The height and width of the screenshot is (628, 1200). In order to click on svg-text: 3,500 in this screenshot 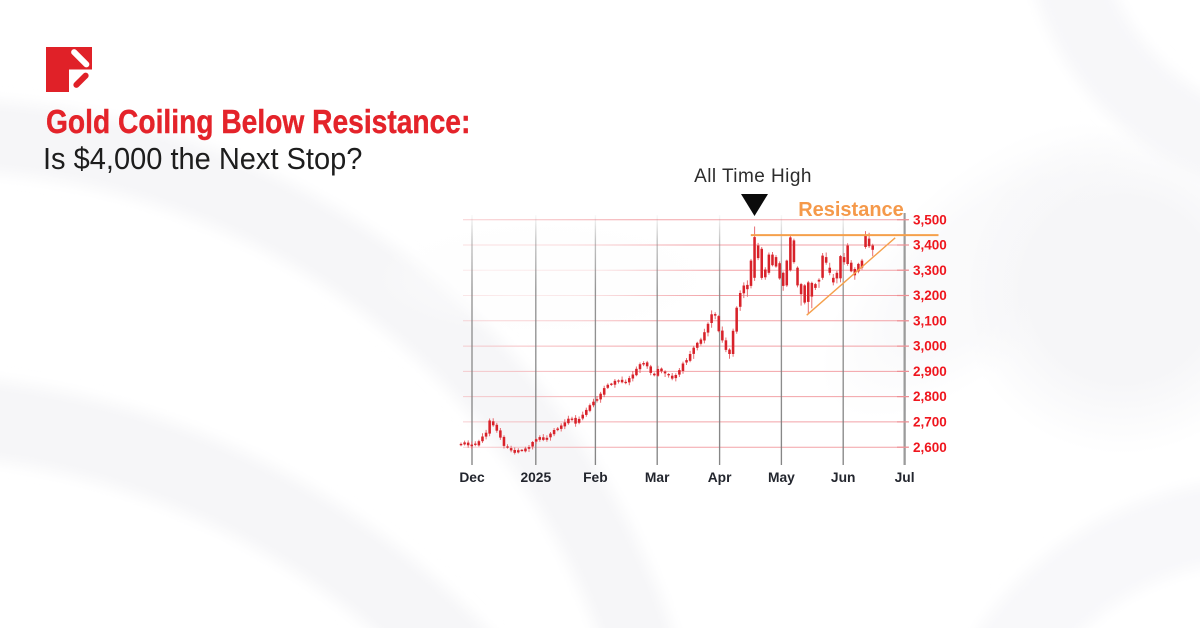, I will do `click(930, 219)`.